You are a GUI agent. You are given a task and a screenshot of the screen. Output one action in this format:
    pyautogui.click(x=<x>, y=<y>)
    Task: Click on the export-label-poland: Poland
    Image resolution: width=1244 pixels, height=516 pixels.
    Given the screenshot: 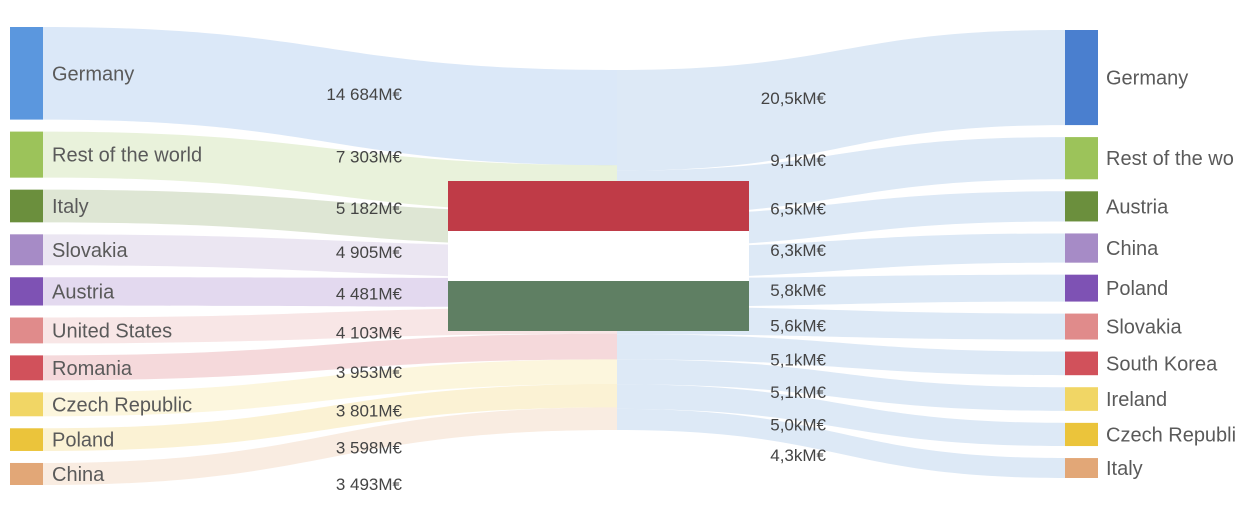 What is the action you would take?
    pyautogui.click(x=1137, y=289)
    